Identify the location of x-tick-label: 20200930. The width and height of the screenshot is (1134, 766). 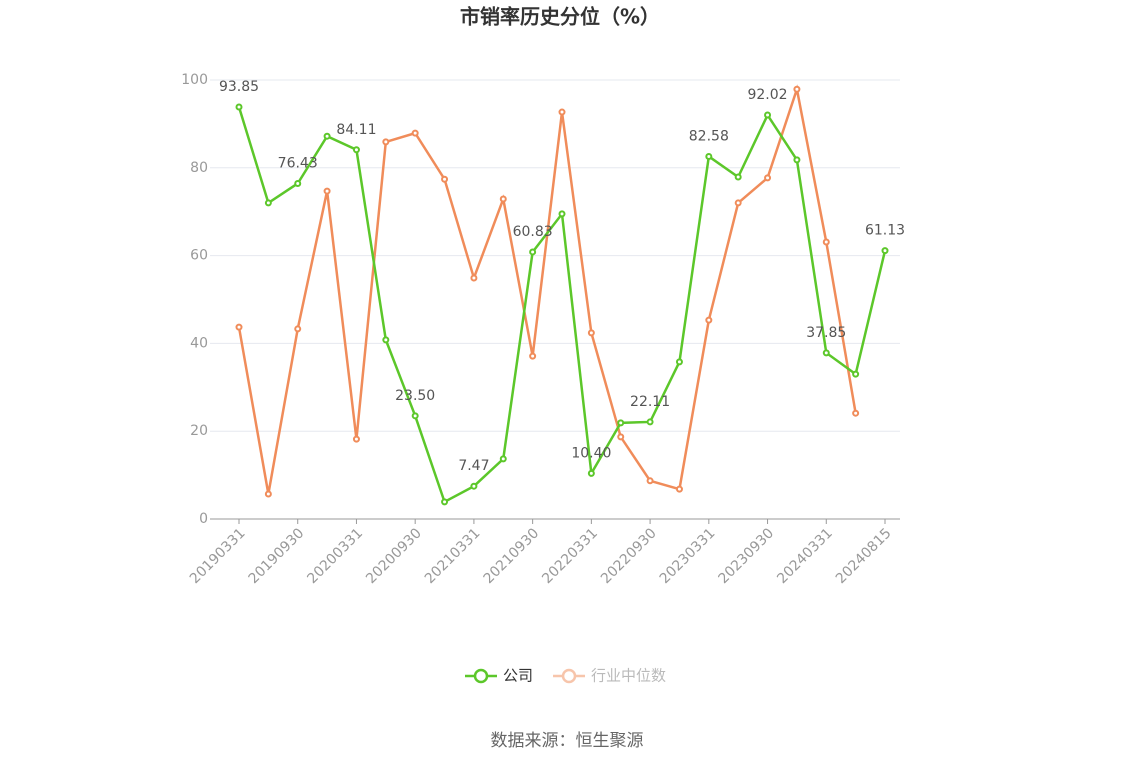
(394, 556).